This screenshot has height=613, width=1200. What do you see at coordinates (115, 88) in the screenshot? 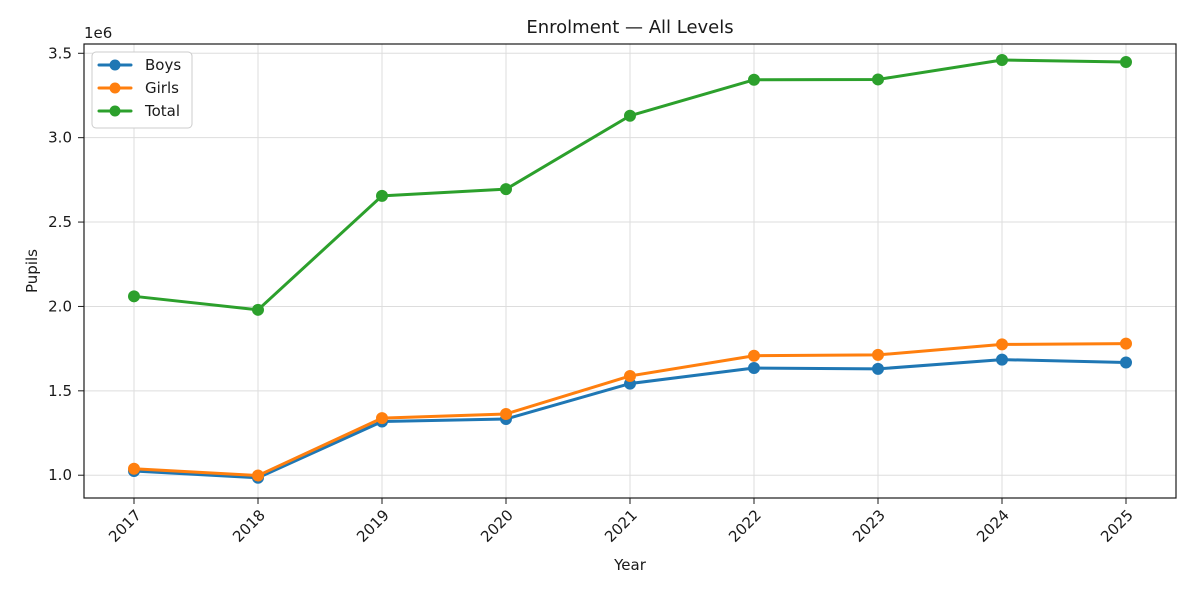
I see `legend-girls-marker` at bounding box center [115, 88].